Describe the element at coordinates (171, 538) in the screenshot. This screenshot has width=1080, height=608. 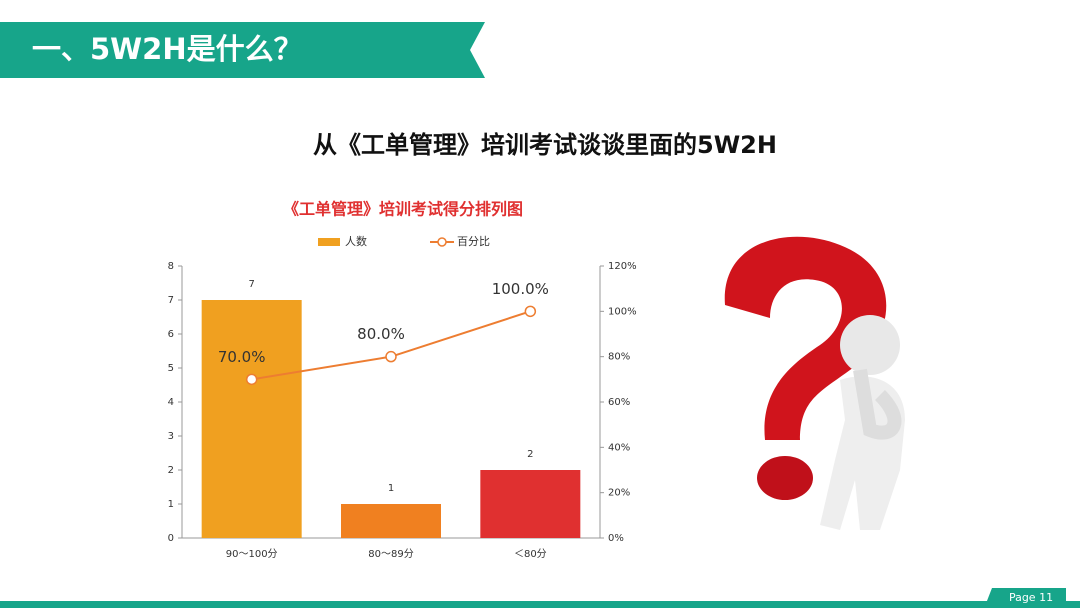
I see `y-tick-label: 0` at that location.